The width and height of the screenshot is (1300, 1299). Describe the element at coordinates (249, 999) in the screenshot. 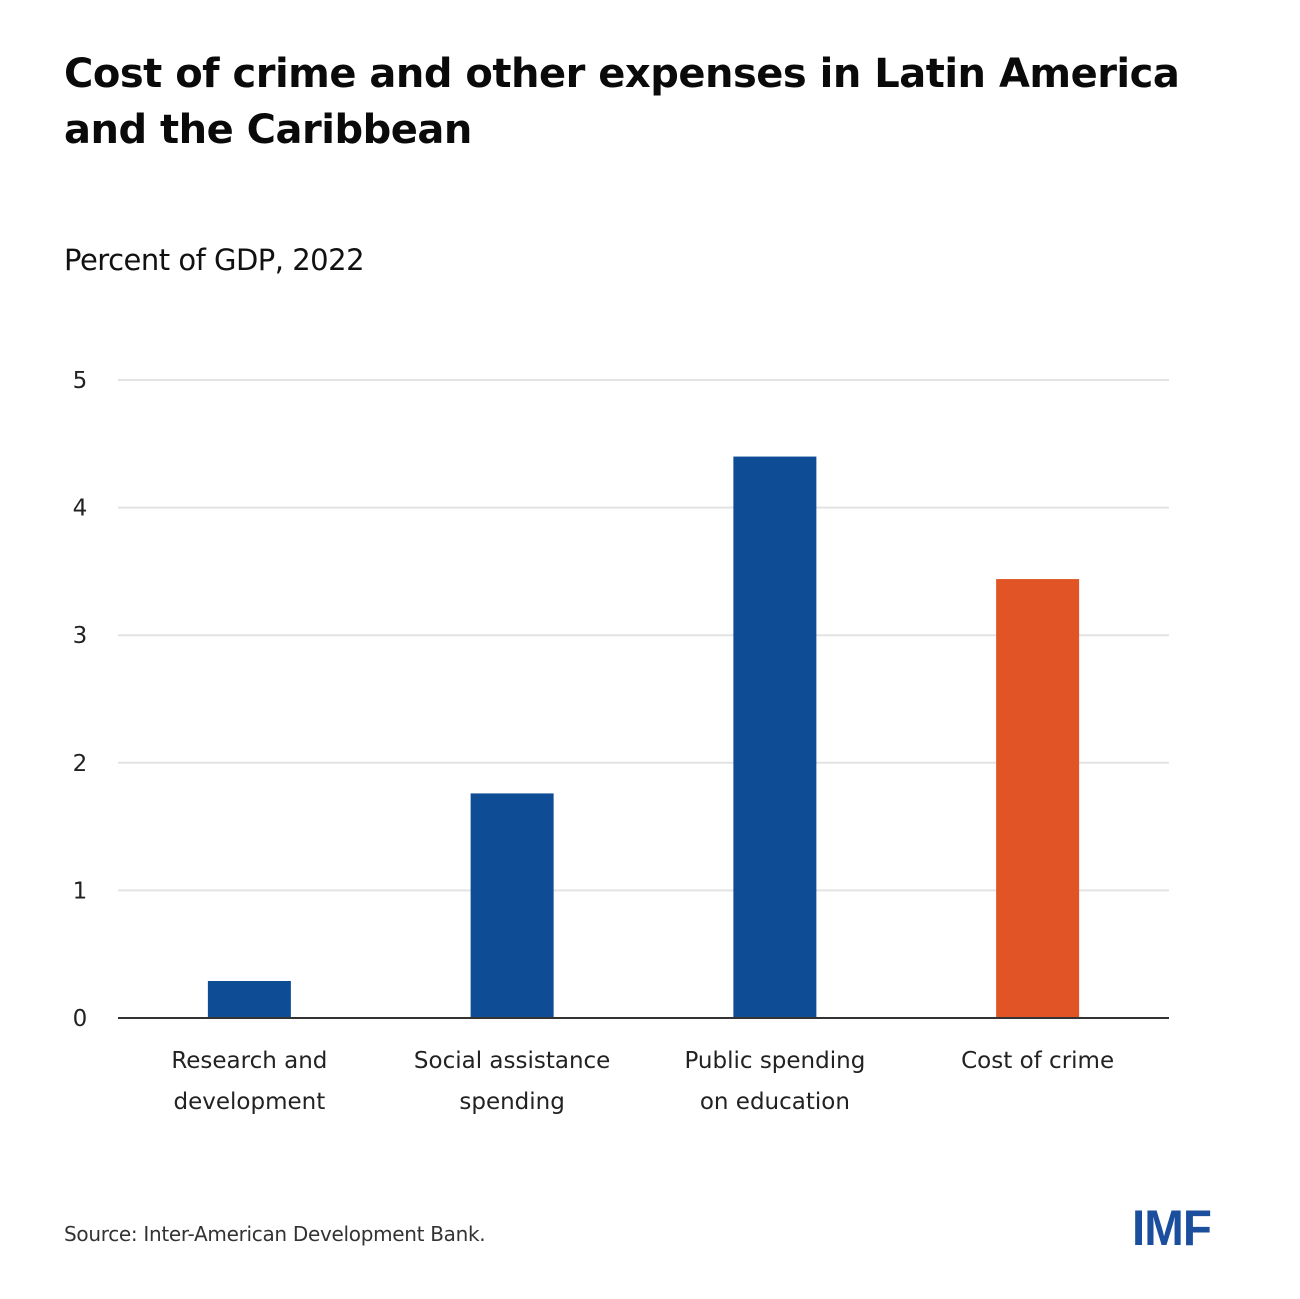

I see `bar-research-and-development` at that location.